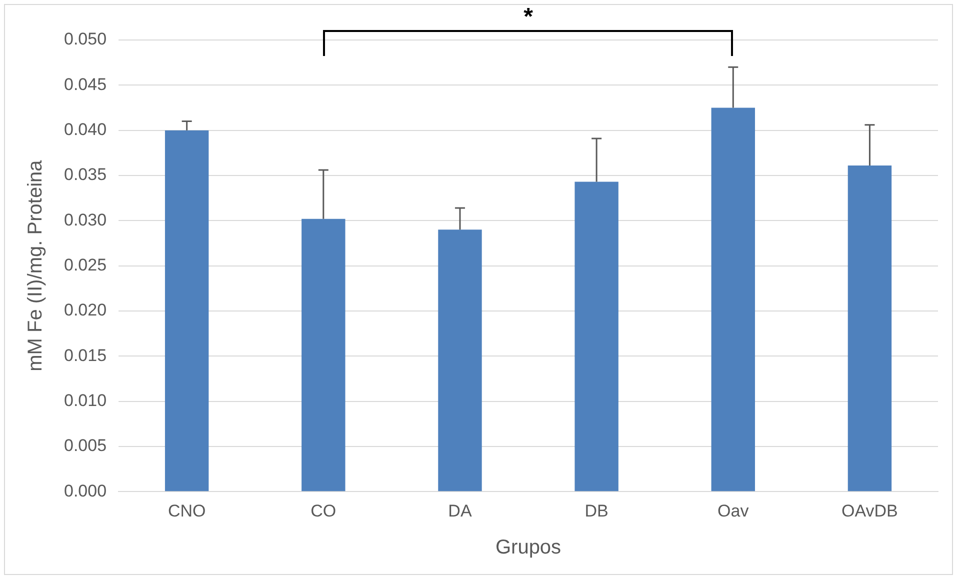 This screenshot has height=579, width=958. What do you see at coordinates (85, 446) in the screenshot?
I see `y-tick-label: 0.005` at bounding box center [85, 446].